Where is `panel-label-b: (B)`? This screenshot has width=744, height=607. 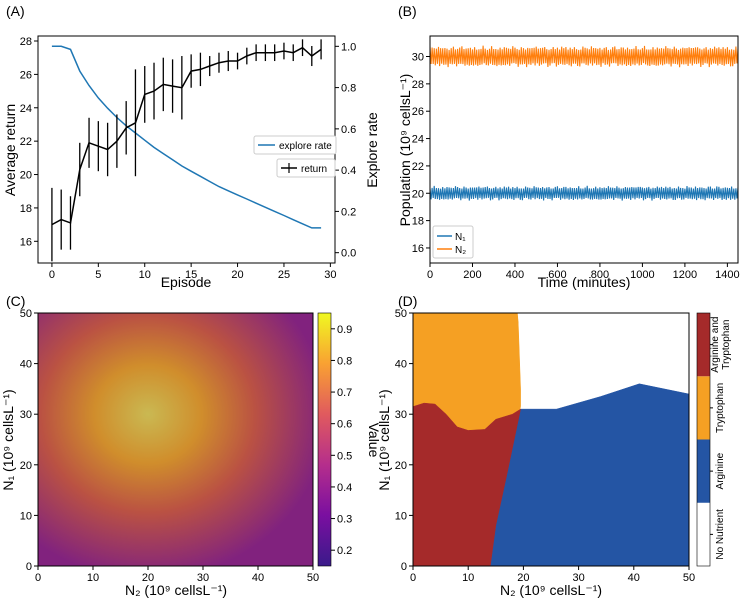
panel-label-b: (B) is located at coordinates (407, 11).